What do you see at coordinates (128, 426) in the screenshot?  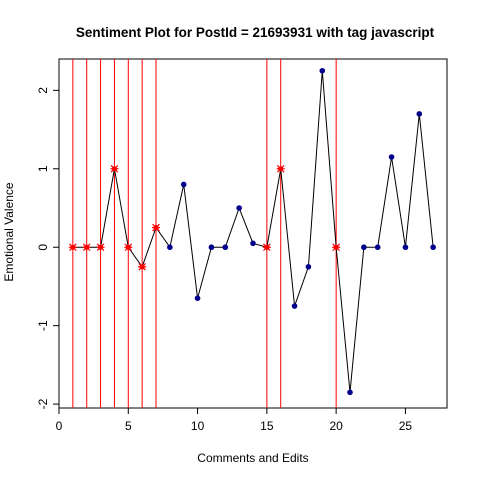 I see `x-tick-label-5: 5` at bounding box center [128, 426].